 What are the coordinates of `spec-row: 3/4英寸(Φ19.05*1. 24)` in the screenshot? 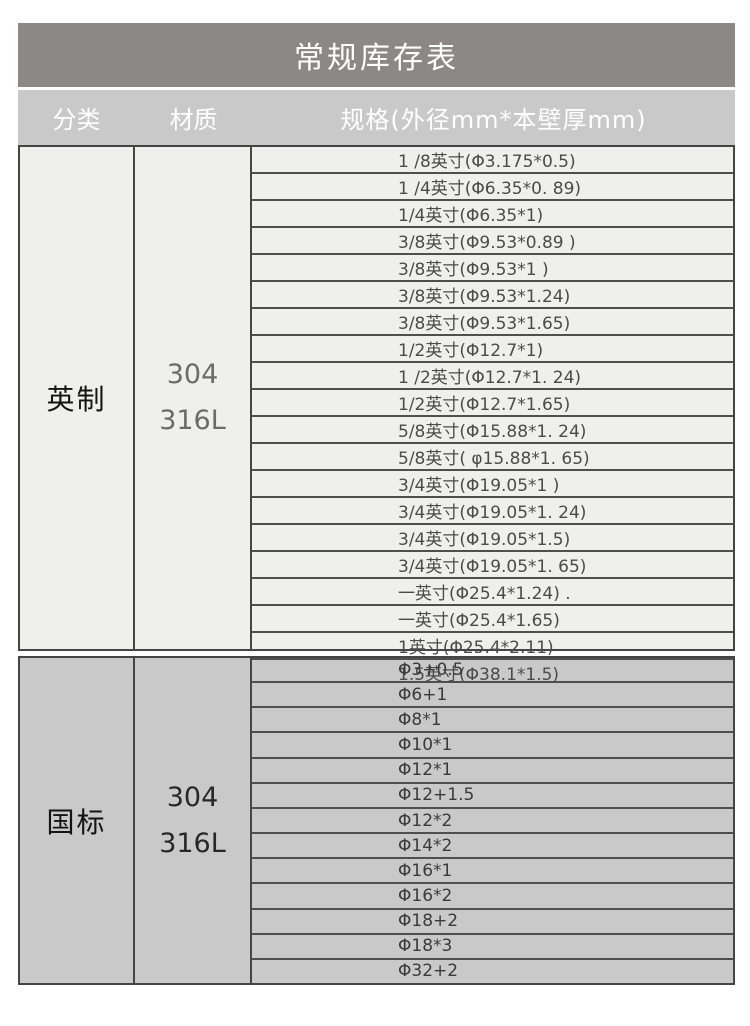 It's located at (492, 509).